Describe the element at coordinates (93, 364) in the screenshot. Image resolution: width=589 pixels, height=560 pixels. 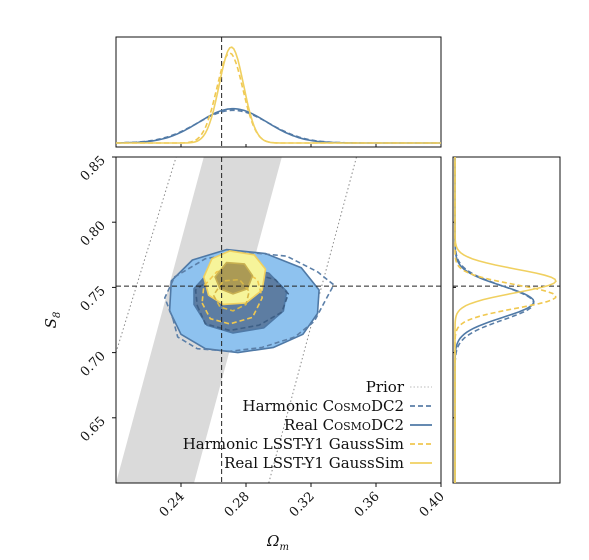
I see `y-tick-label: 0.70` at that location.